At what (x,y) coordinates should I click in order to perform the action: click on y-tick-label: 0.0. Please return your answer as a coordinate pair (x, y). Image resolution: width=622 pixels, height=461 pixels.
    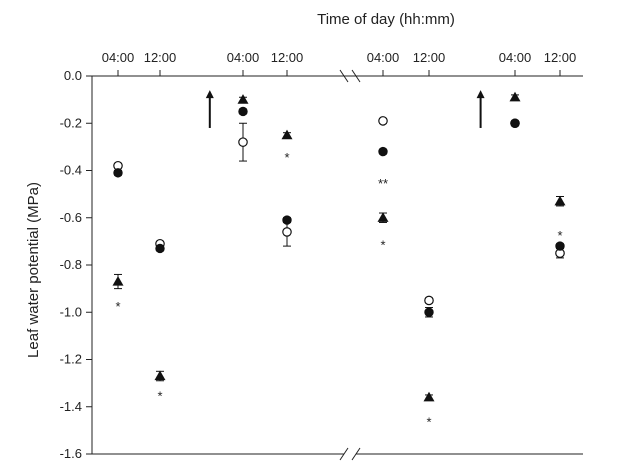
    Looking at the image, I should click on (73, 75).